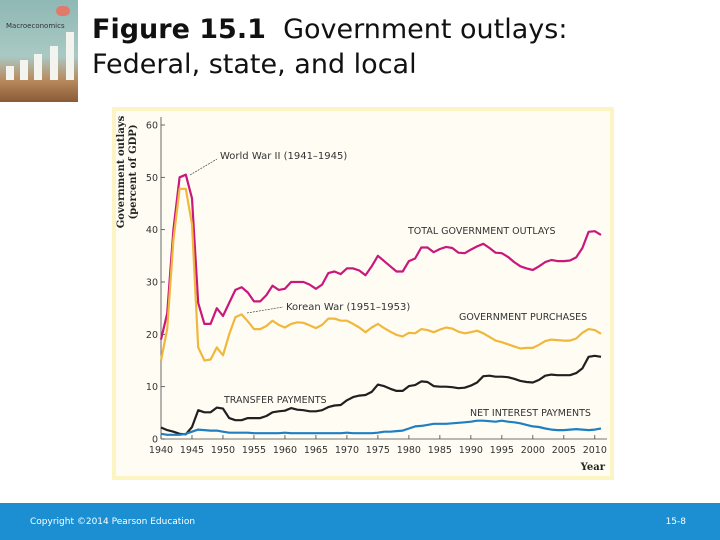  Describe the element at coordinates (409, 450) in the screenshot. I see `x-tick-label: 1980` at that location.